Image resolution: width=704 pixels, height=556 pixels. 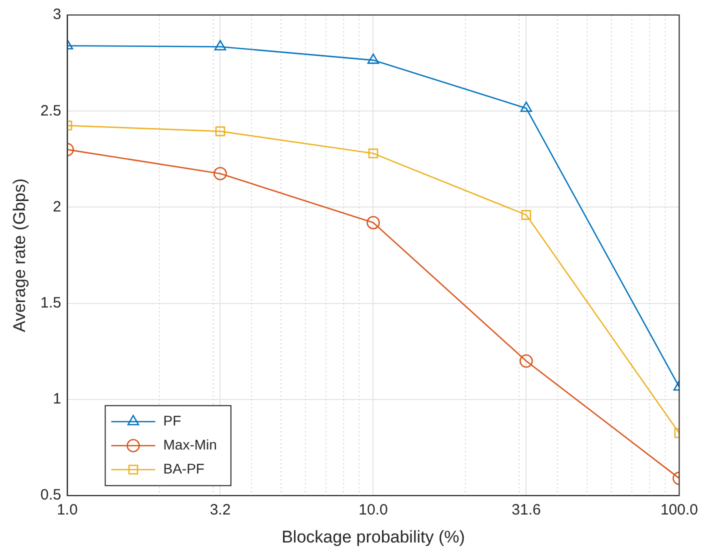 I want to click on x-tick-label: 3.2, so click(x=220, y=510).